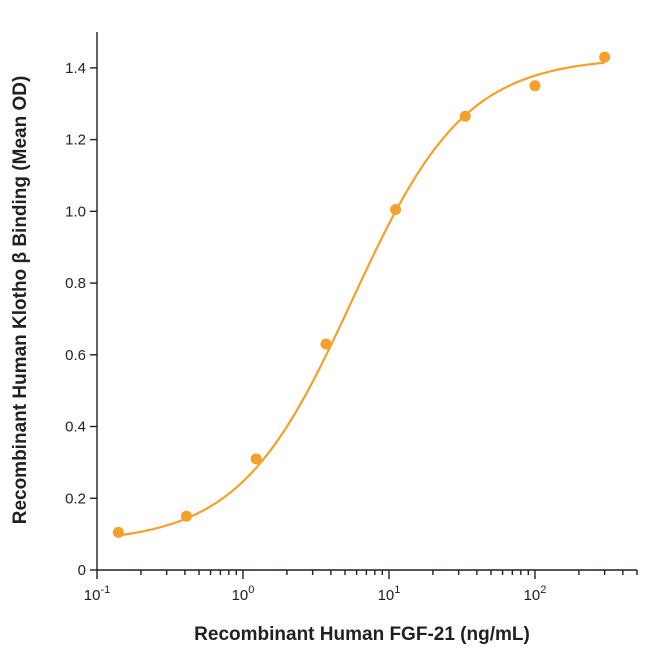 The height and width of the screenshot is (655, 650). What do you see at coordinates (75, 68) in the screenshot?
I see `y-tick-label: 1.4` at bounding box center [75, 68].